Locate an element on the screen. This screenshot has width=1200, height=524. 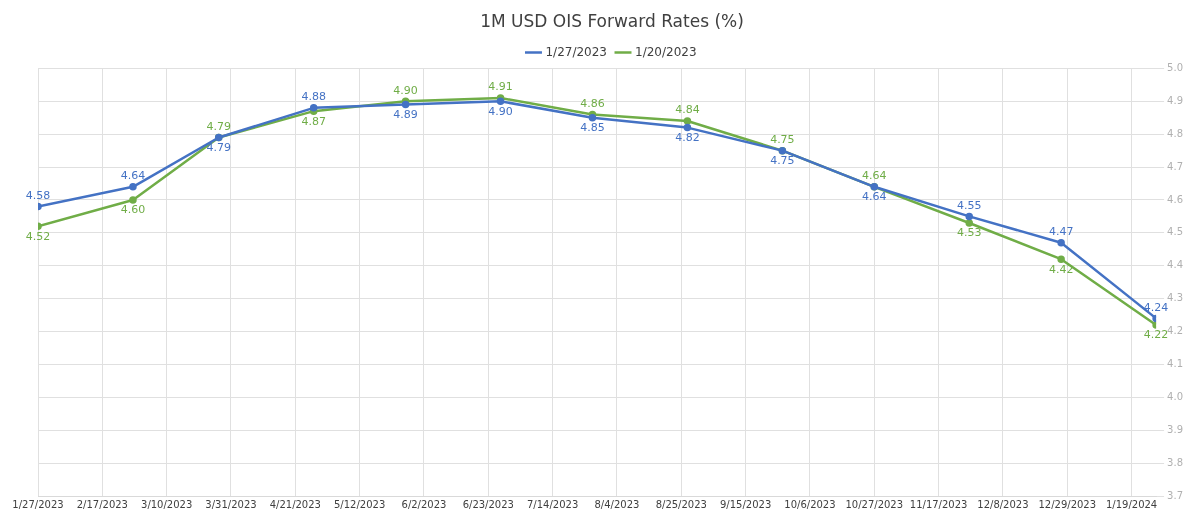
x-tick-label: 10/27/2023 is located at coordinates (874, 504).